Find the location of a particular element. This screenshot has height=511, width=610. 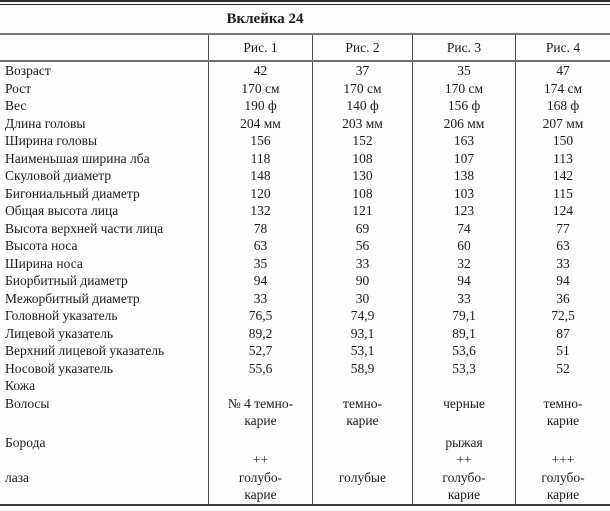

row-label: Ширина носа is located at coordinates (44, 263).